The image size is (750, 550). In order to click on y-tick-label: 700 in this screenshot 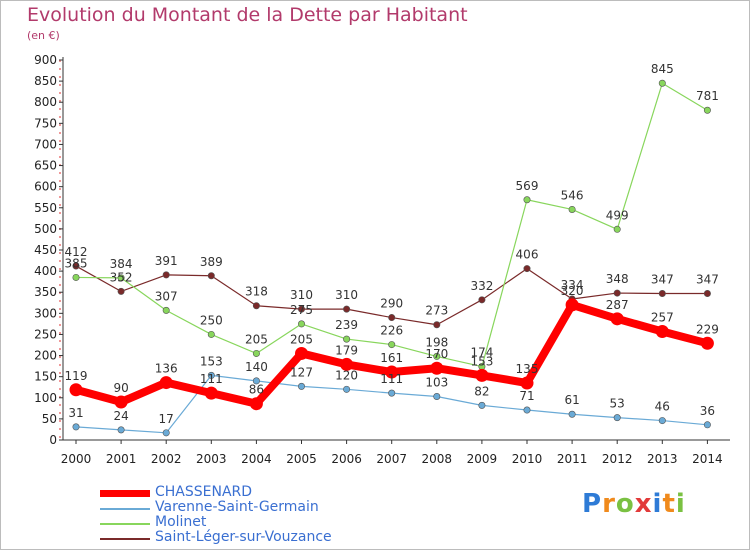, I will do `click(45, 144)`.